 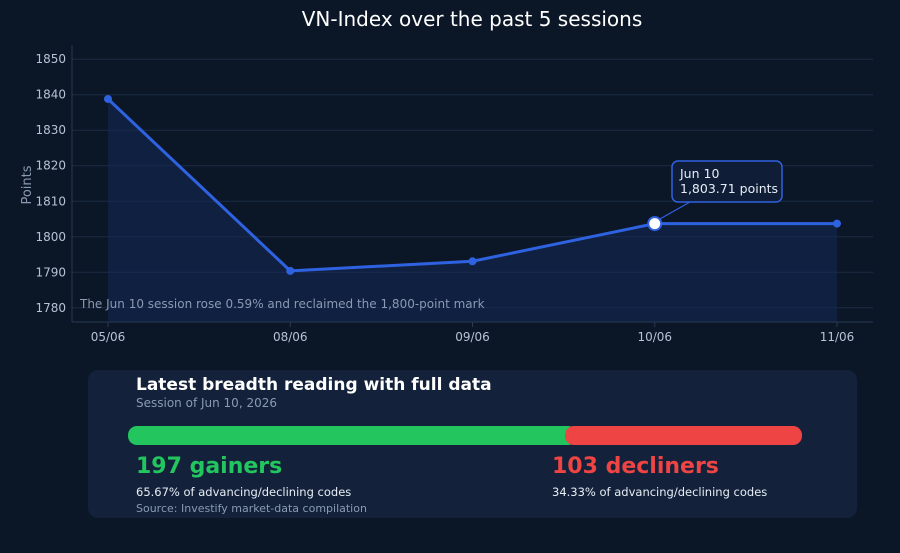 I want to click on tooltip-callout: Jun 10 1,803.71 points, so click(x=727, y=181).